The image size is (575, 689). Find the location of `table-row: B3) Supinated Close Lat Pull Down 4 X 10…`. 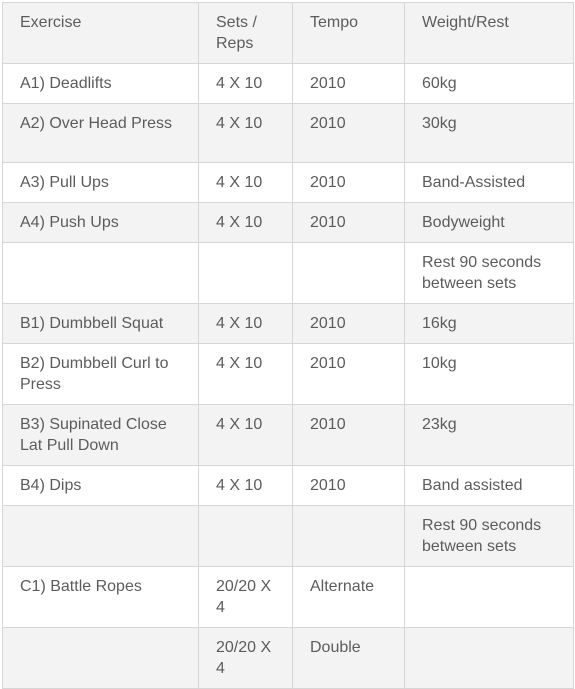

table-row: B3) Supinated Close Lat Pull Down 4 X 10… is located at coordinates (288, 435).